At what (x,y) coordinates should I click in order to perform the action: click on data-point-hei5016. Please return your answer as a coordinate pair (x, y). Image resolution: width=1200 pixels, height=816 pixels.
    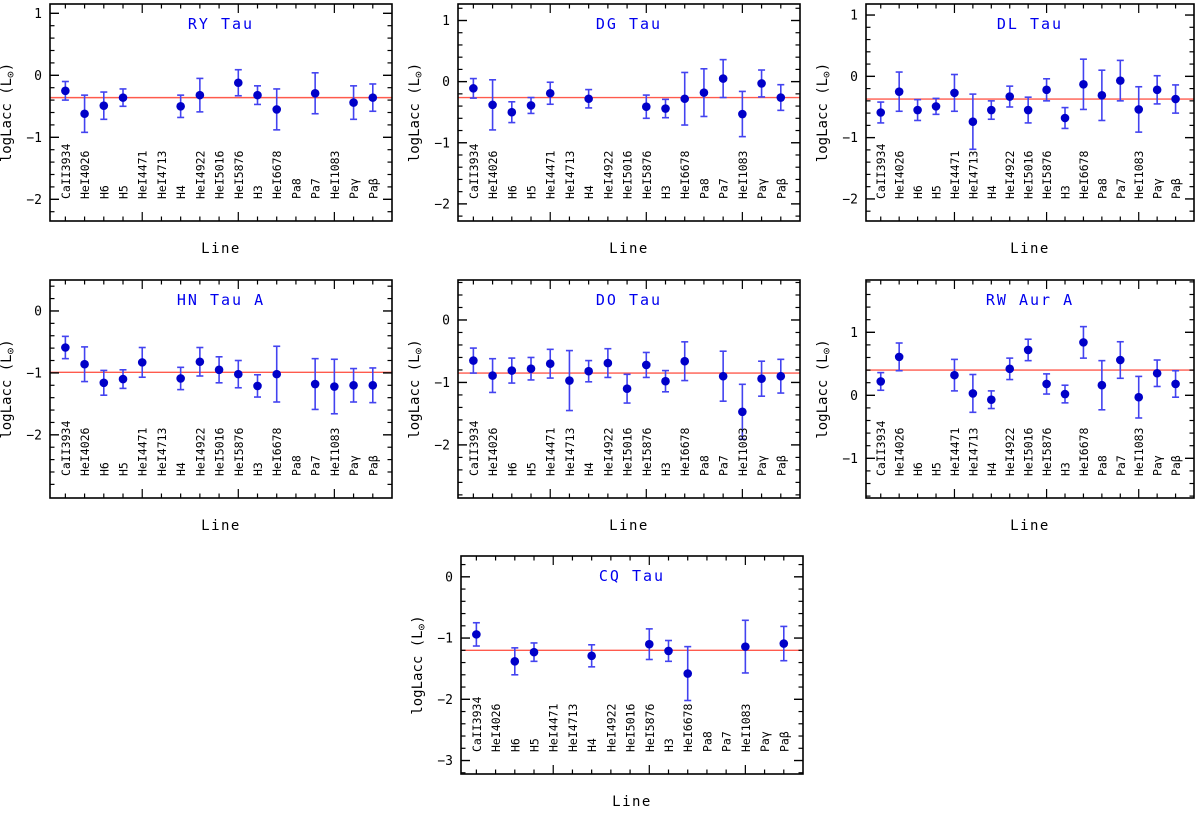
    Looking at the image, I should click on (1028, 350).